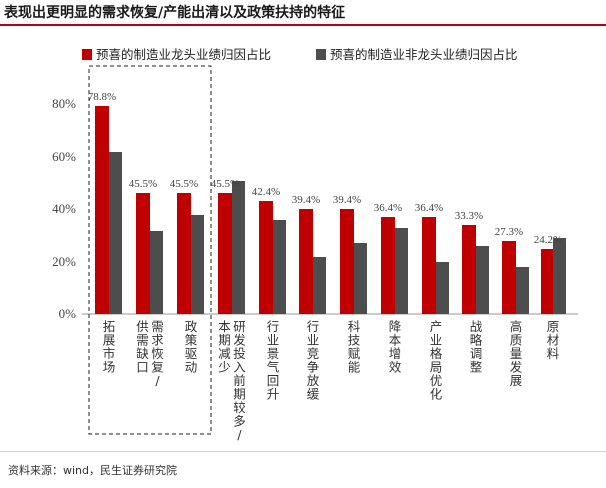 This screenshot has width=606, height=488. Describe the element at coordinates (183, 54) in the screenshot. I see `legend-label-series-1: 预喜的制造业龙头业绩归因占比` at that location.